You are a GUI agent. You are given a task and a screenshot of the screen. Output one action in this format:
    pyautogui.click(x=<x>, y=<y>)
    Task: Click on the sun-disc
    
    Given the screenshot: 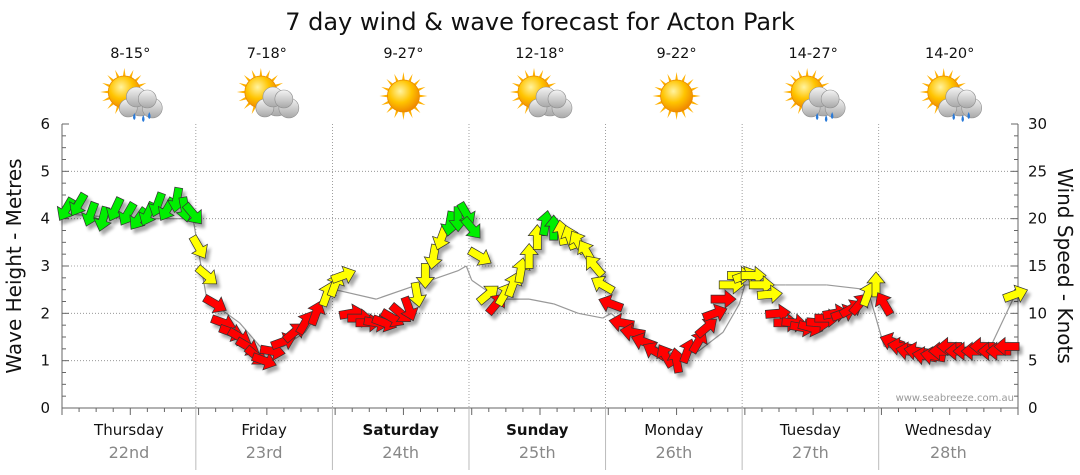 What is the action you would take?
    pyautogui.click(x=676, y=96)
    